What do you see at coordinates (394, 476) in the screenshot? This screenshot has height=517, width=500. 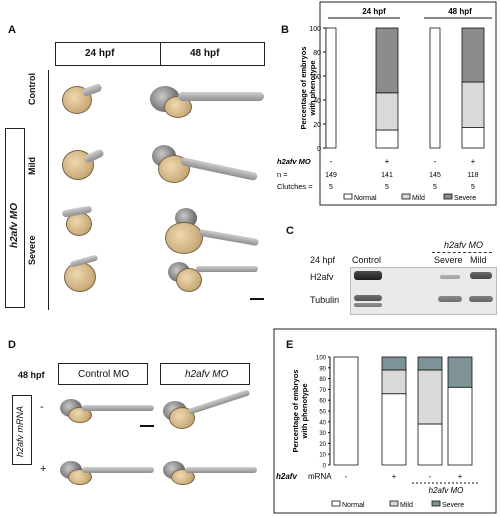 I see `mrna-value: +` at bounding box center [394, 476].